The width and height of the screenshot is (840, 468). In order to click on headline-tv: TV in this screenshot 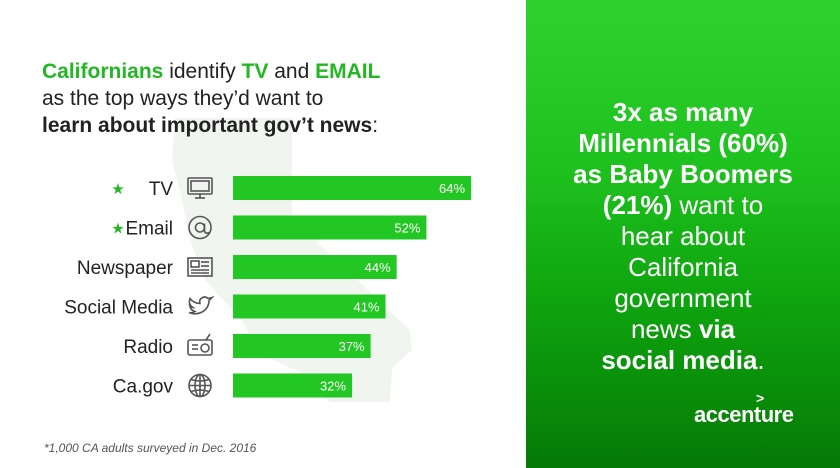, I will do `click(255, 71)`.